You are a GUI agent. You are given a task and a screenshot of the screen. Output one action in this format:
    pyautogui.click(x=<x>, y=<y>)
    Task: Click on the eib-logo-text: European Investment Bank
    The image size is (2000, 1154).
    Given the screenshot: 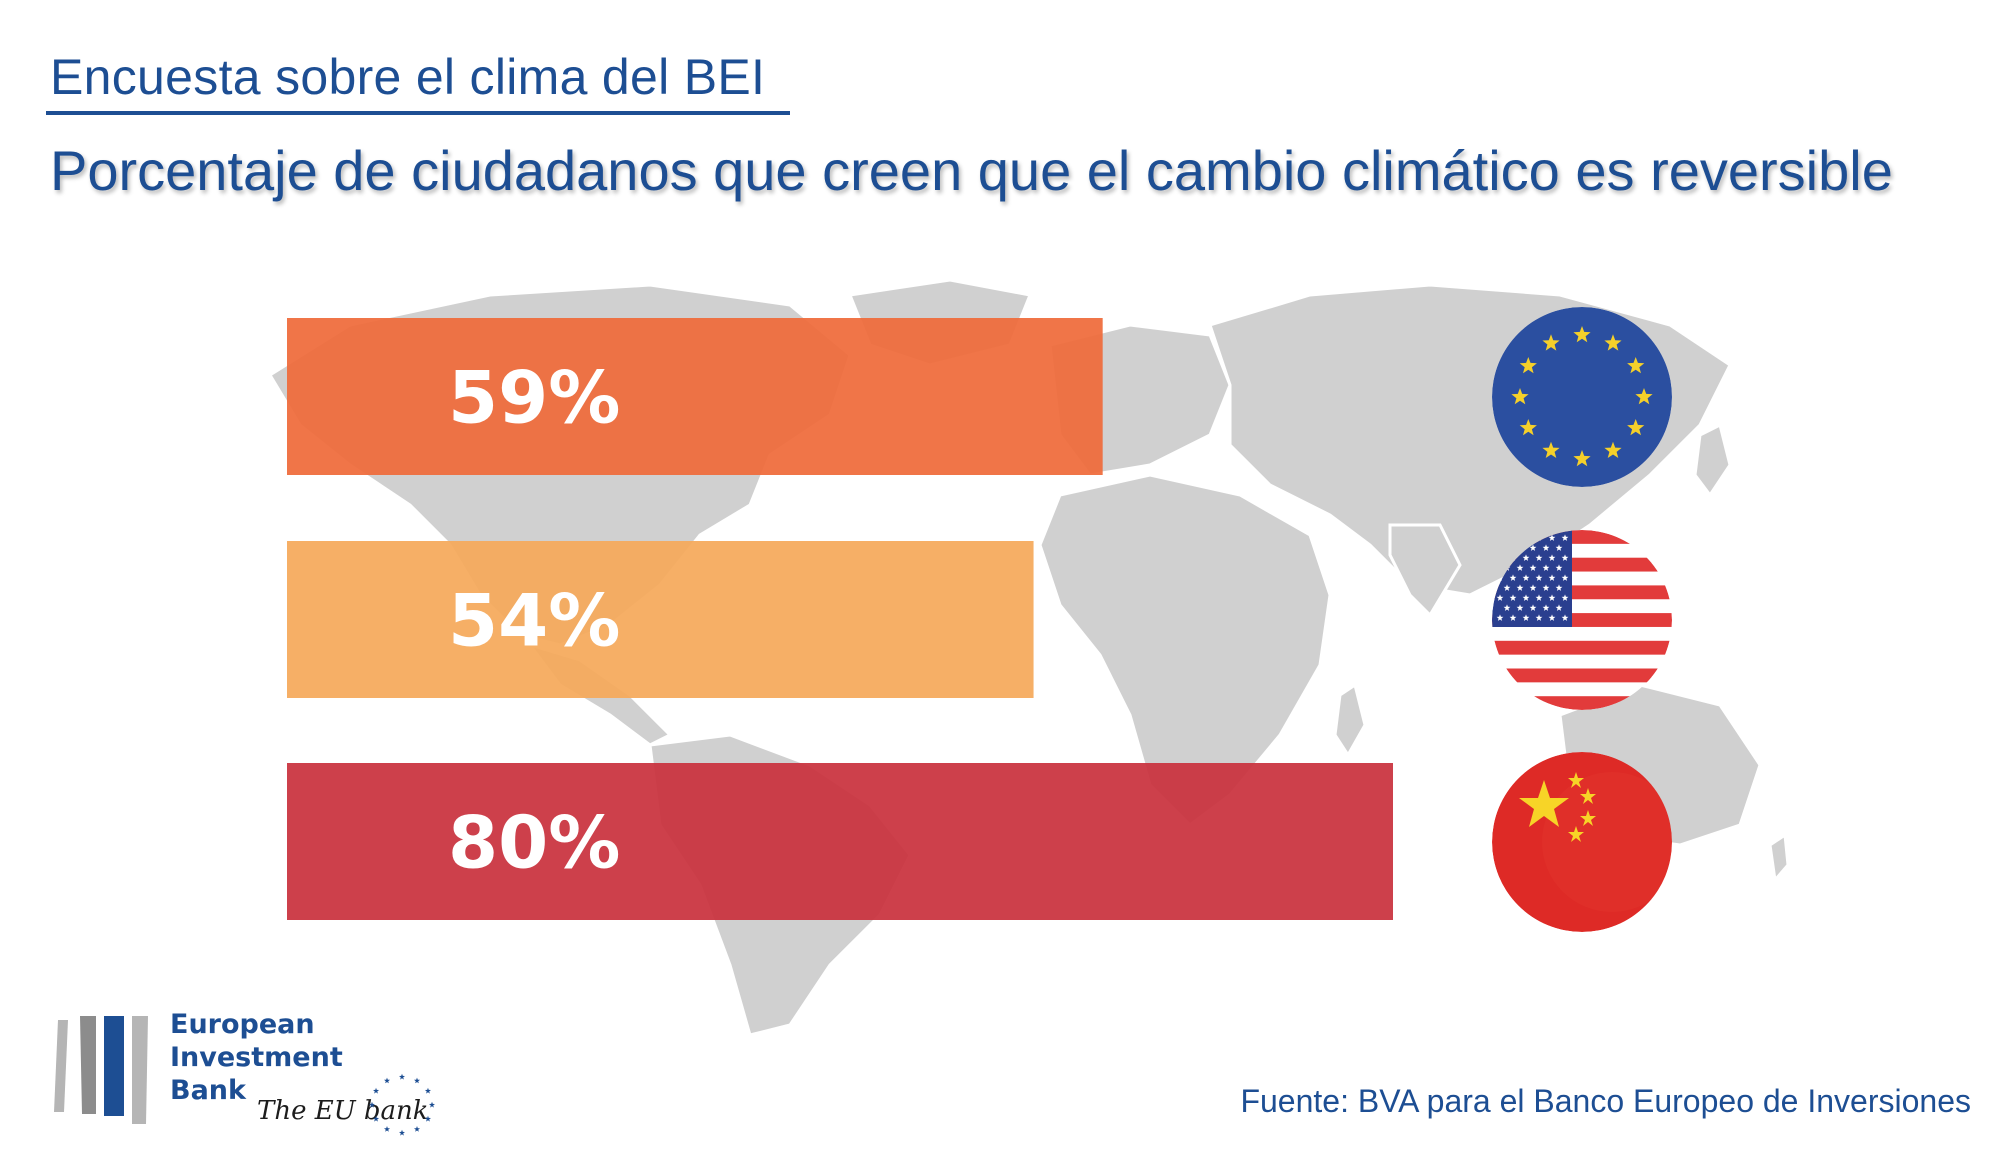 What is the action you would take?
    pyautogui.click(x=256, y=1057)
    